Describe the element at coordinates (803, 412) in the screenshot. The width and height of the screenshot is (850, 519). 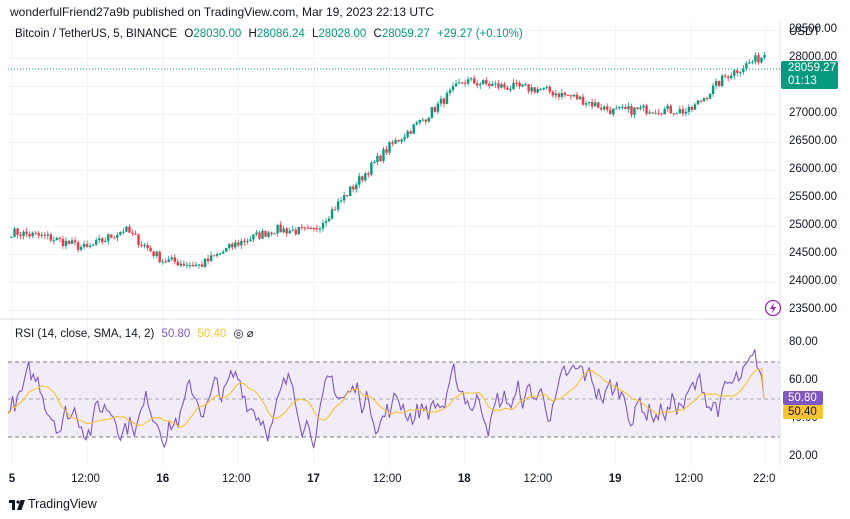
I see `sma-value-tag: 50.40` at that location.